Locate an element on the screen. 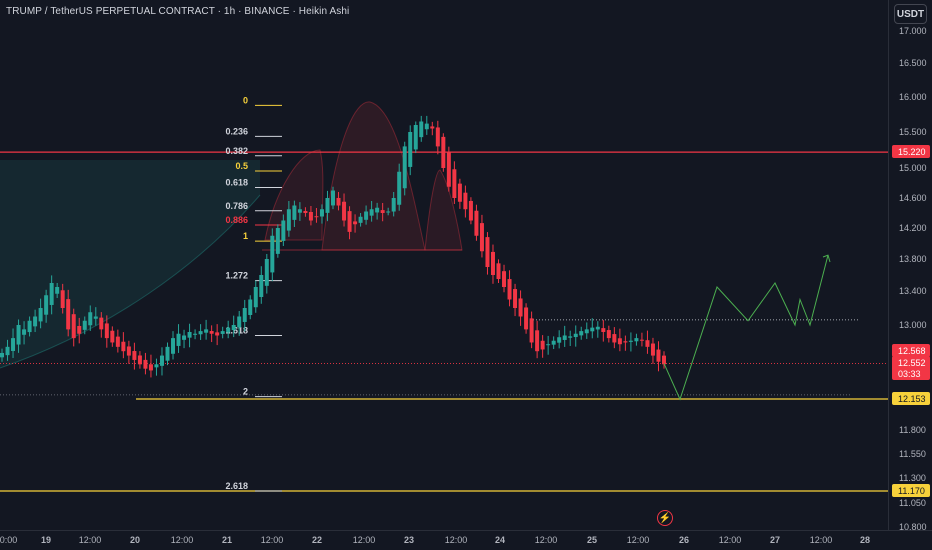 This screenshot has width=932, height=550. time-tick-label: 24 is located at coordinates (500, 540).